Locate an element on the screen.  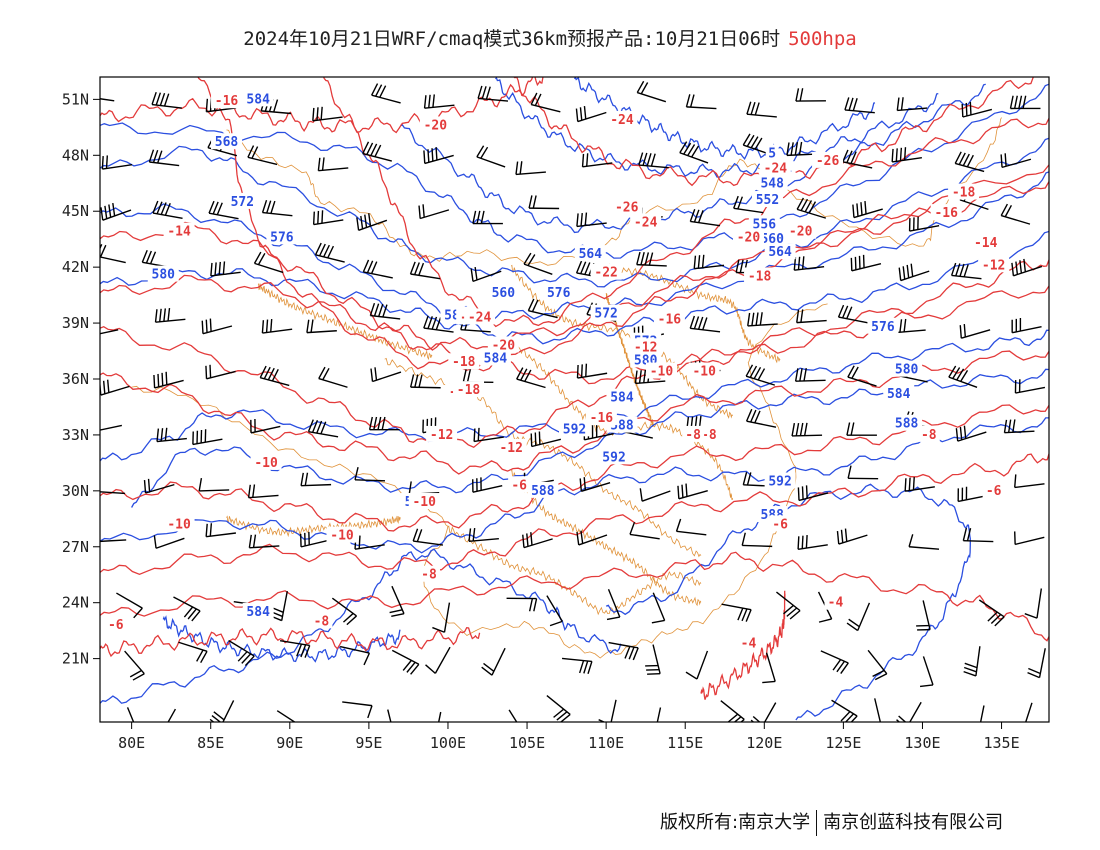
lon-tick-label: 105E is located at coordinates (527, 743).